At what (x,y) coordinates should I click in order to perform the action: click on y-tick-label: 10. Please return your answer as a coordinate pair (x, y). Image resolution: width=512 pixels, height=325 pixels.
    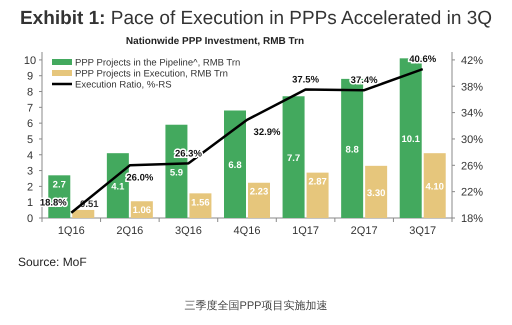
    Looking at the image, I should click on (30, 60).